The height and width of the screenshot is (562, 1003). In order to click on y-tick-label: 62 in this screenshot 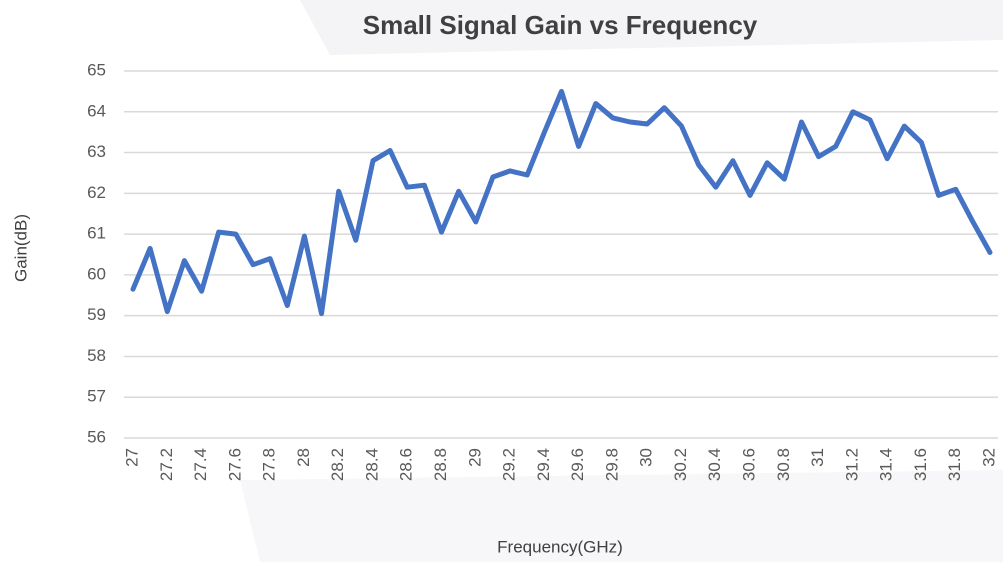, I will do `click(96, 192)`.